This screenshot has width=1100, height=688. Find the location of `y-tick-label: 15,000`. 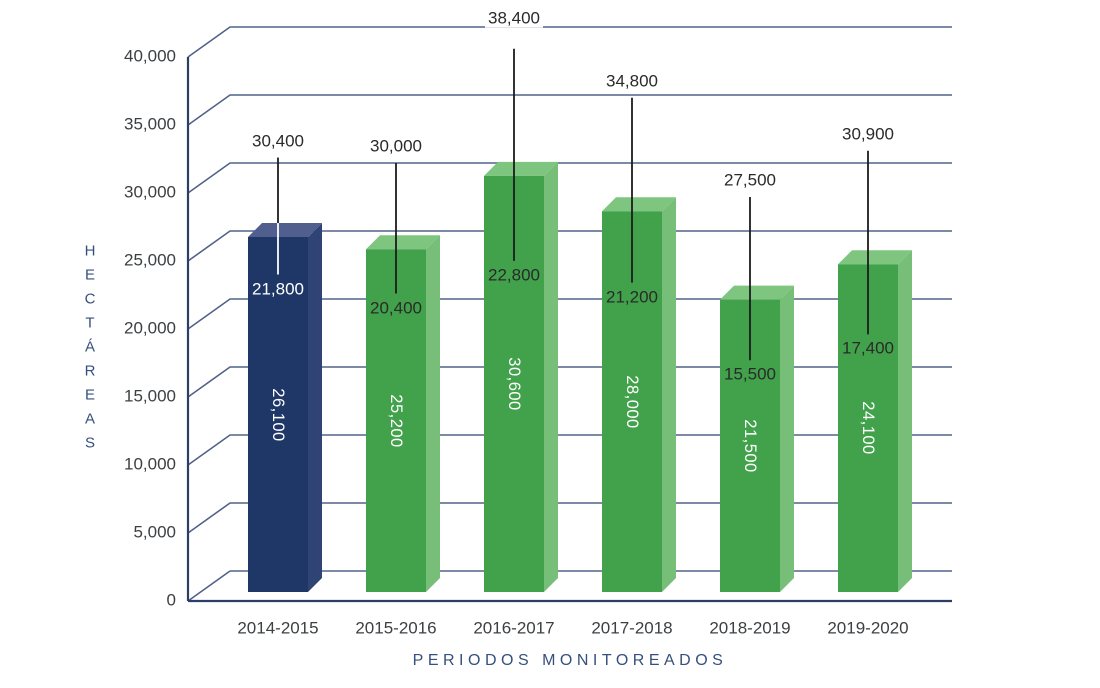

y-tick-label: 15,000 is located at coordinates (150, 396).